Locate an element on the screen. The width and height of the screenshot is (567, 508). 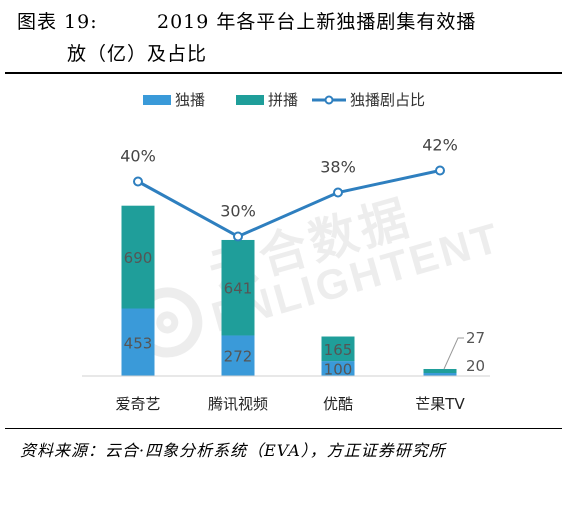
data-label-pinbo-1: 641 is located at coordinates (238, 289).